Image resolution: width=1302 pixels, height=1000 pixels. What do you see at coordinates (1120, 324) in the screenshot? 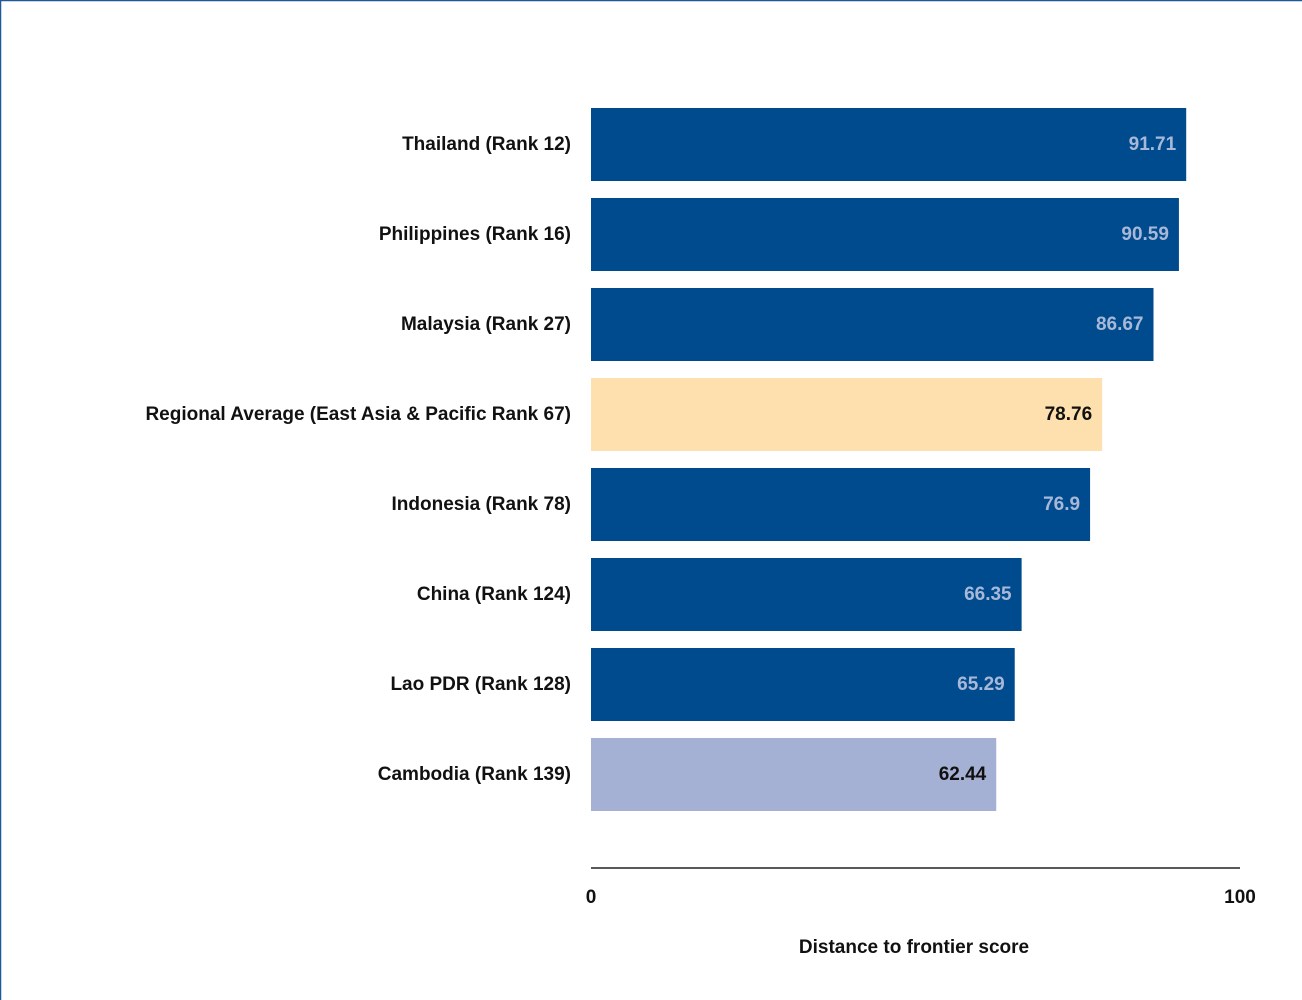
I see `value-label: 86.67` at bounding box center [1120, 324].